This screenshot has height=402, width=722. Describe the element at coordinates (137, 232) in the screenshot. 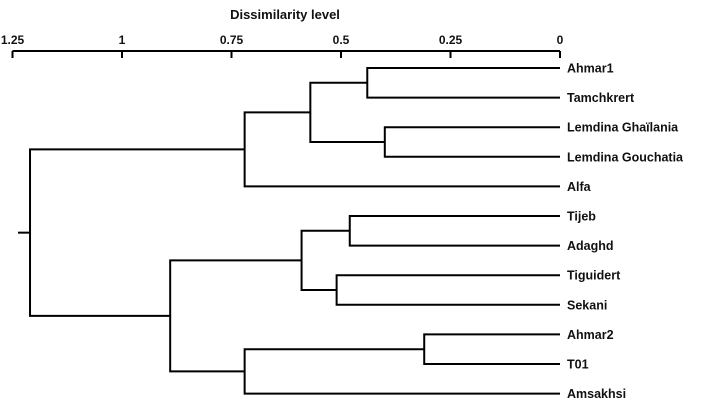

I see `branch-m11` at that location.